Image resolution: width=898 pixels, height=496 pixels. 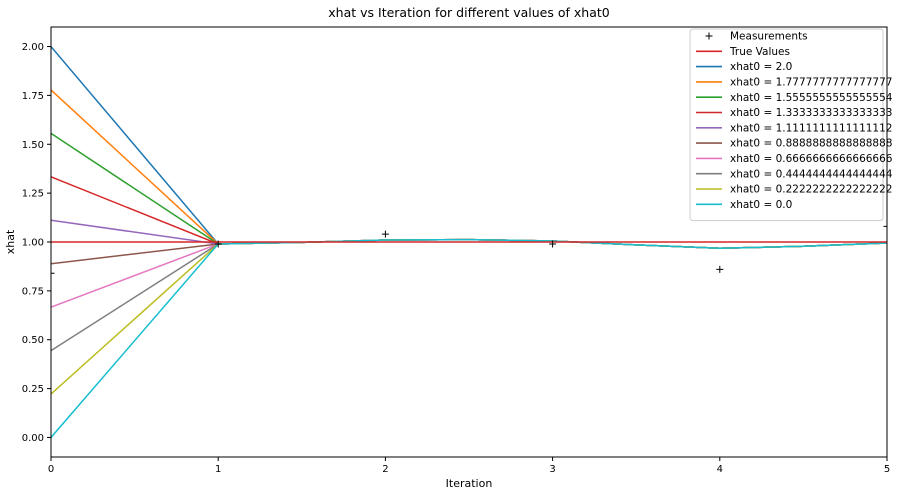 What do you see at coordinates (811, 159) in the screenshot?
I see `legend-label: xhat0 = 0.6666666666666666` at bounding box center [811, 159].